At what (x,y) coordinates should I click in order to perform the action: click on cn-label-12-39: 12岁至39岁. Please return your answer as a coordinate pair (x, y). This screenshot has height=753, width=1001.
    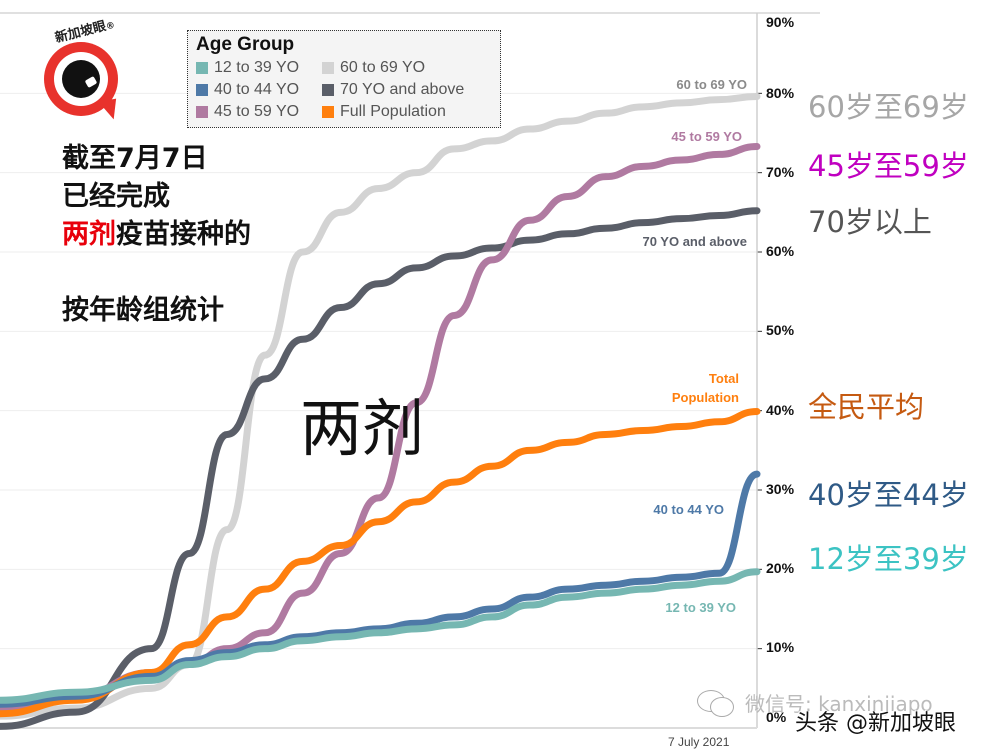
    Looking at the image, I should click on (888, 559).